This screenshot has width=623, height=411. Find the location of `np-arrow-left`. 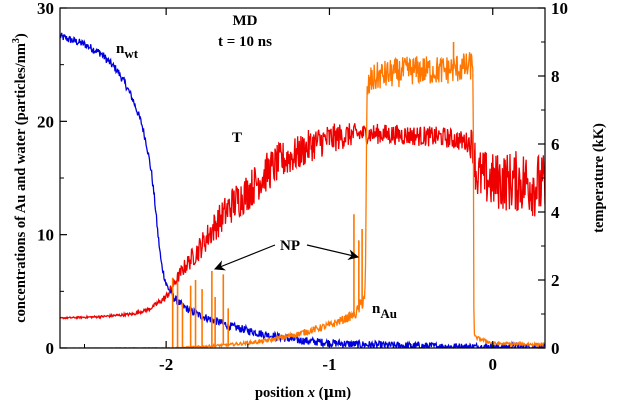

np-arrow-left is located at coordinates (244, 257).